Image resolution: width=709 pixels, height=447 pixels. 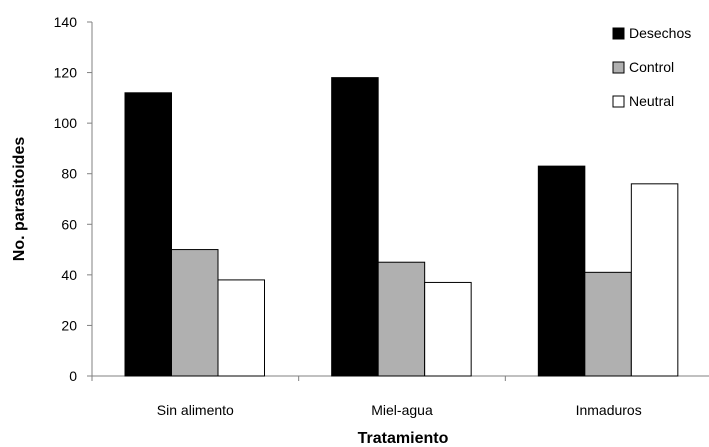 I want to click on y-tick-label: 100, so click(x=66, y=123).